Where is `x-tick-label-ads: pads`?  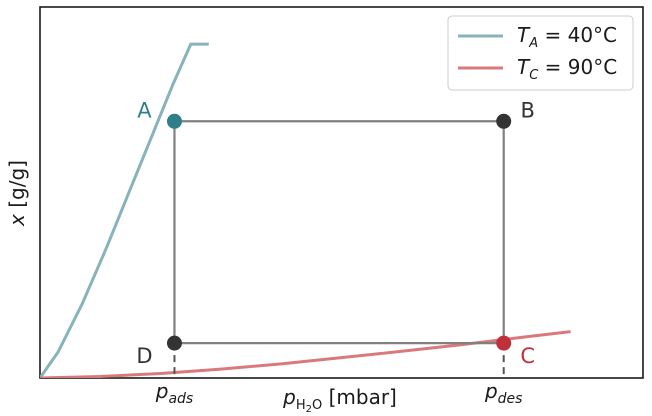
x-tick-label-ads: pads is located at coordinates (174, 393).